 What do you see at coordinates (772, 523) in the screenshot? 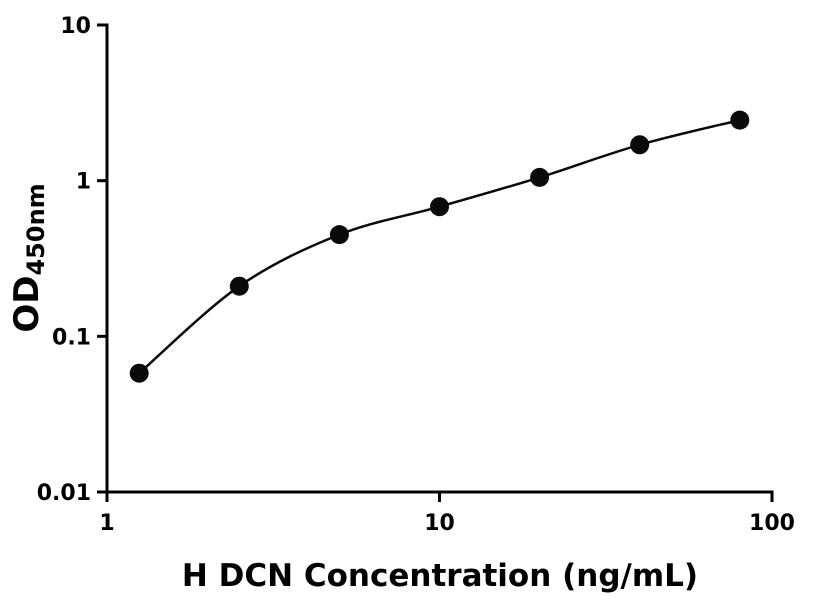
I see `x-tick-label: 100` at bounding box center [772, 523].